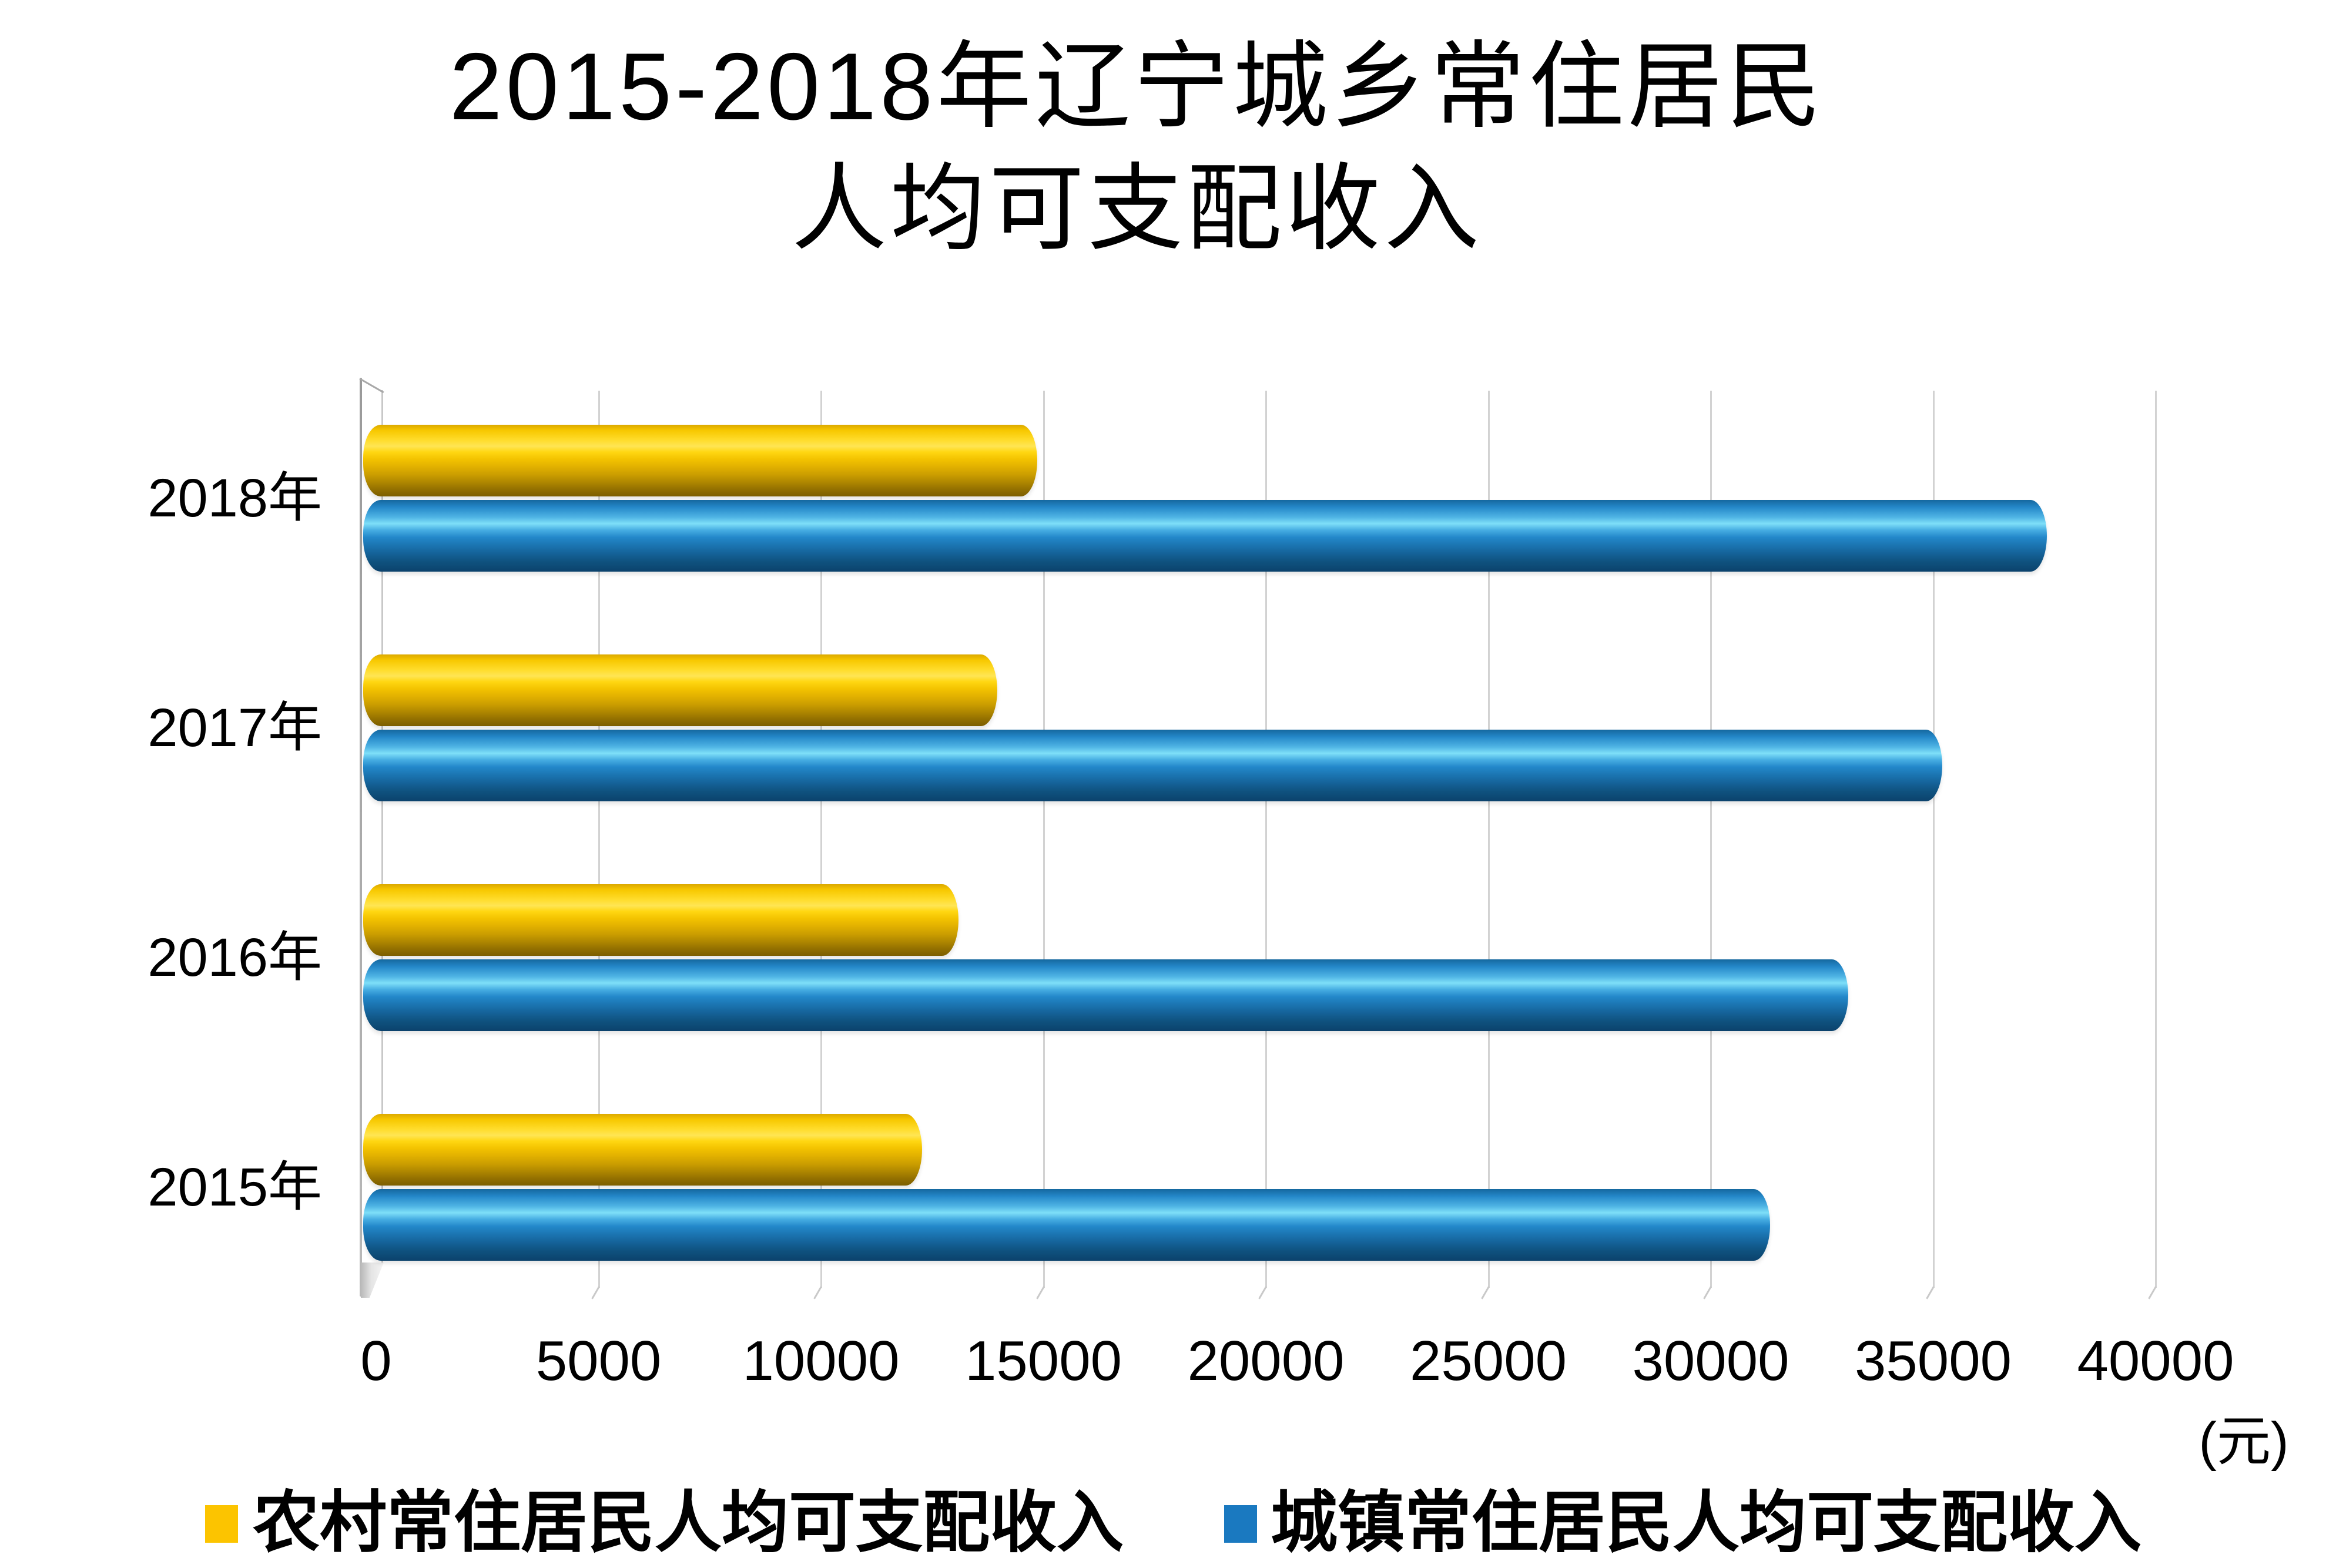 This screenshot has height=1568, width=2336. I want to click on bar-2017-urban, so click(1152, 765).